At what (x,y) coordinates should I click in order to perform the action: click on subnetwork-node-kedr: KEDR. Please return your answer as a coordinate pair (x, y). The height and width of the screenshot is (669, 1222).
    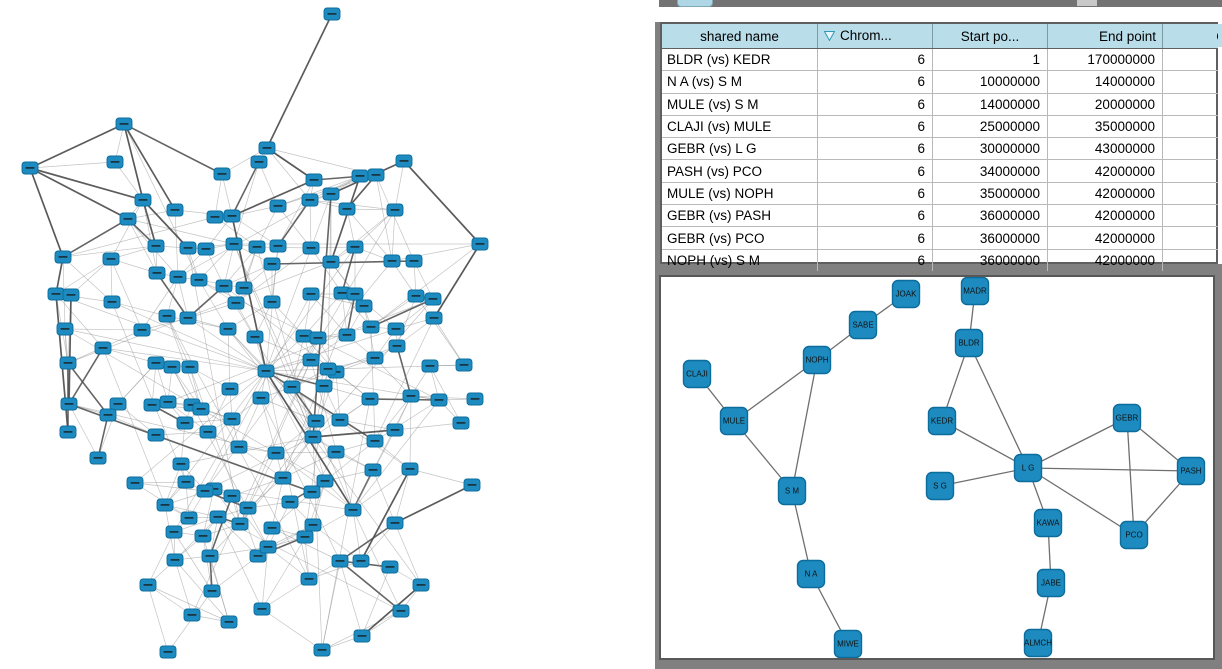
    Looking at the image, I should click on (942, 421).